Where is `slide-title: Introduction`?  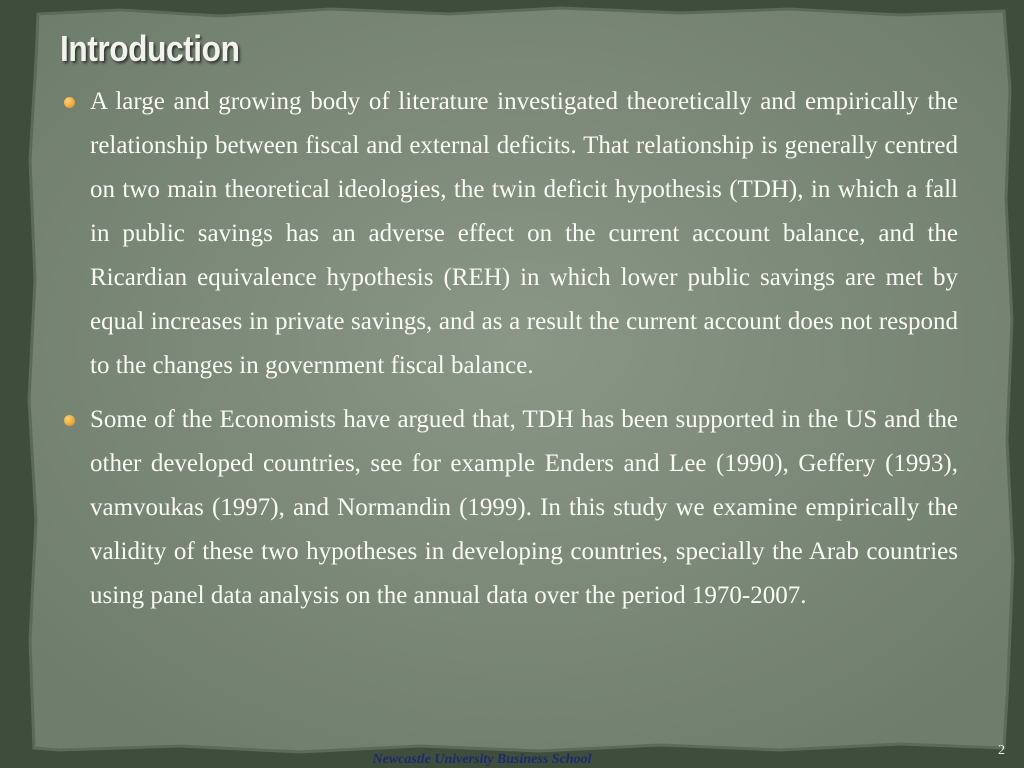
slide-title: Introduction is located at coordinates (150, 48).